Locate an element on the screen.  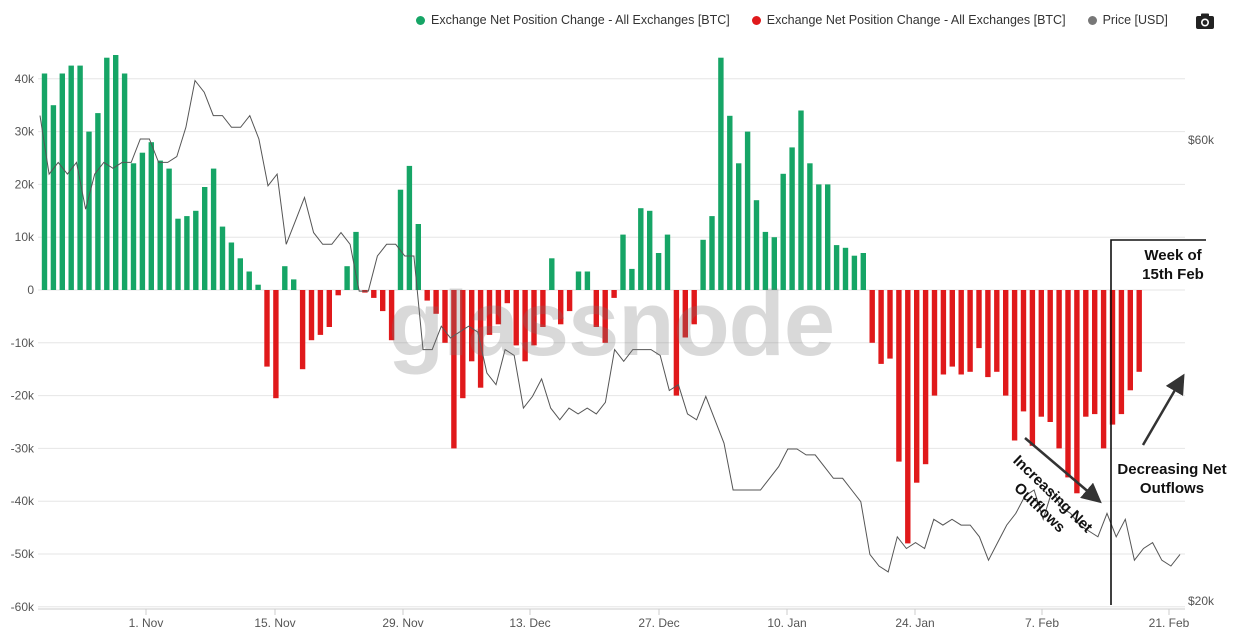
camera-icon is located at coordinates (1205, 21).